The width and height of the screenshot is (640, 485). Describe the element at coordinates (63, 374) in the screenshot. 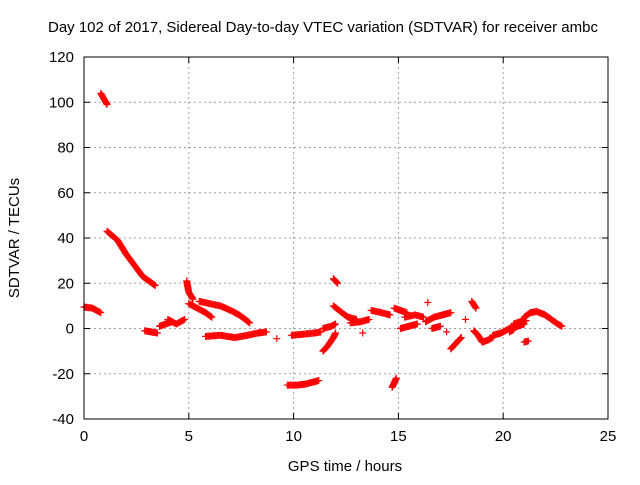

I see `y-tick-label: -20` at that location.